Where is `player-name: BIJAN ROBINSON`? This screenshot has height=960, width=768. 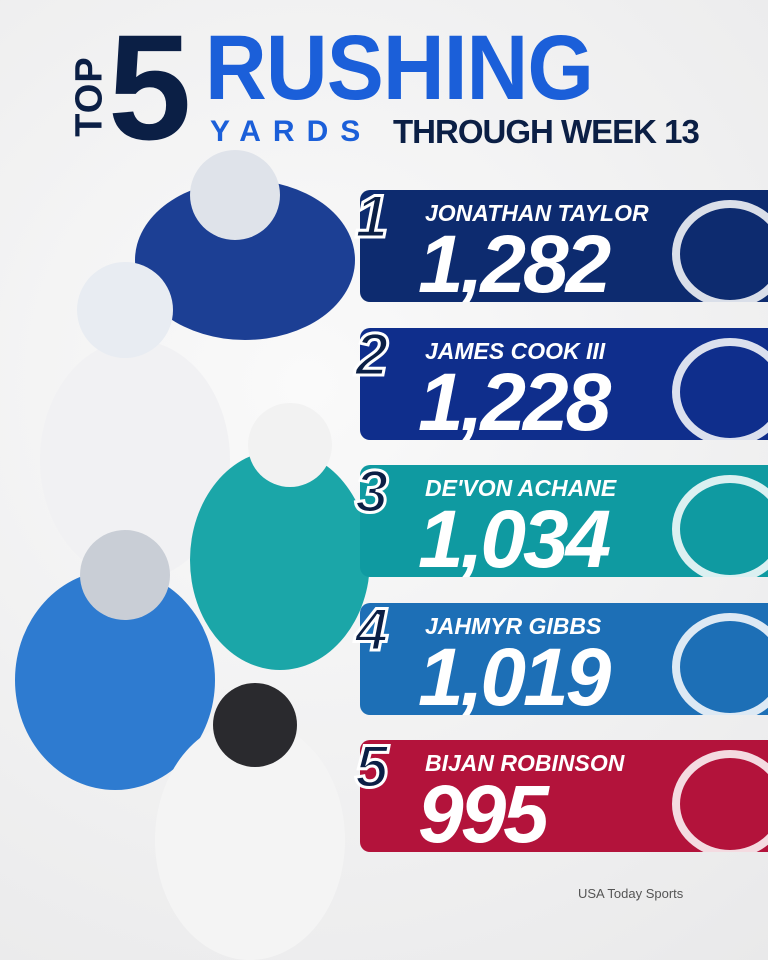
player-name: BIJAN ROBINSON is located at coordinates (525, 763).